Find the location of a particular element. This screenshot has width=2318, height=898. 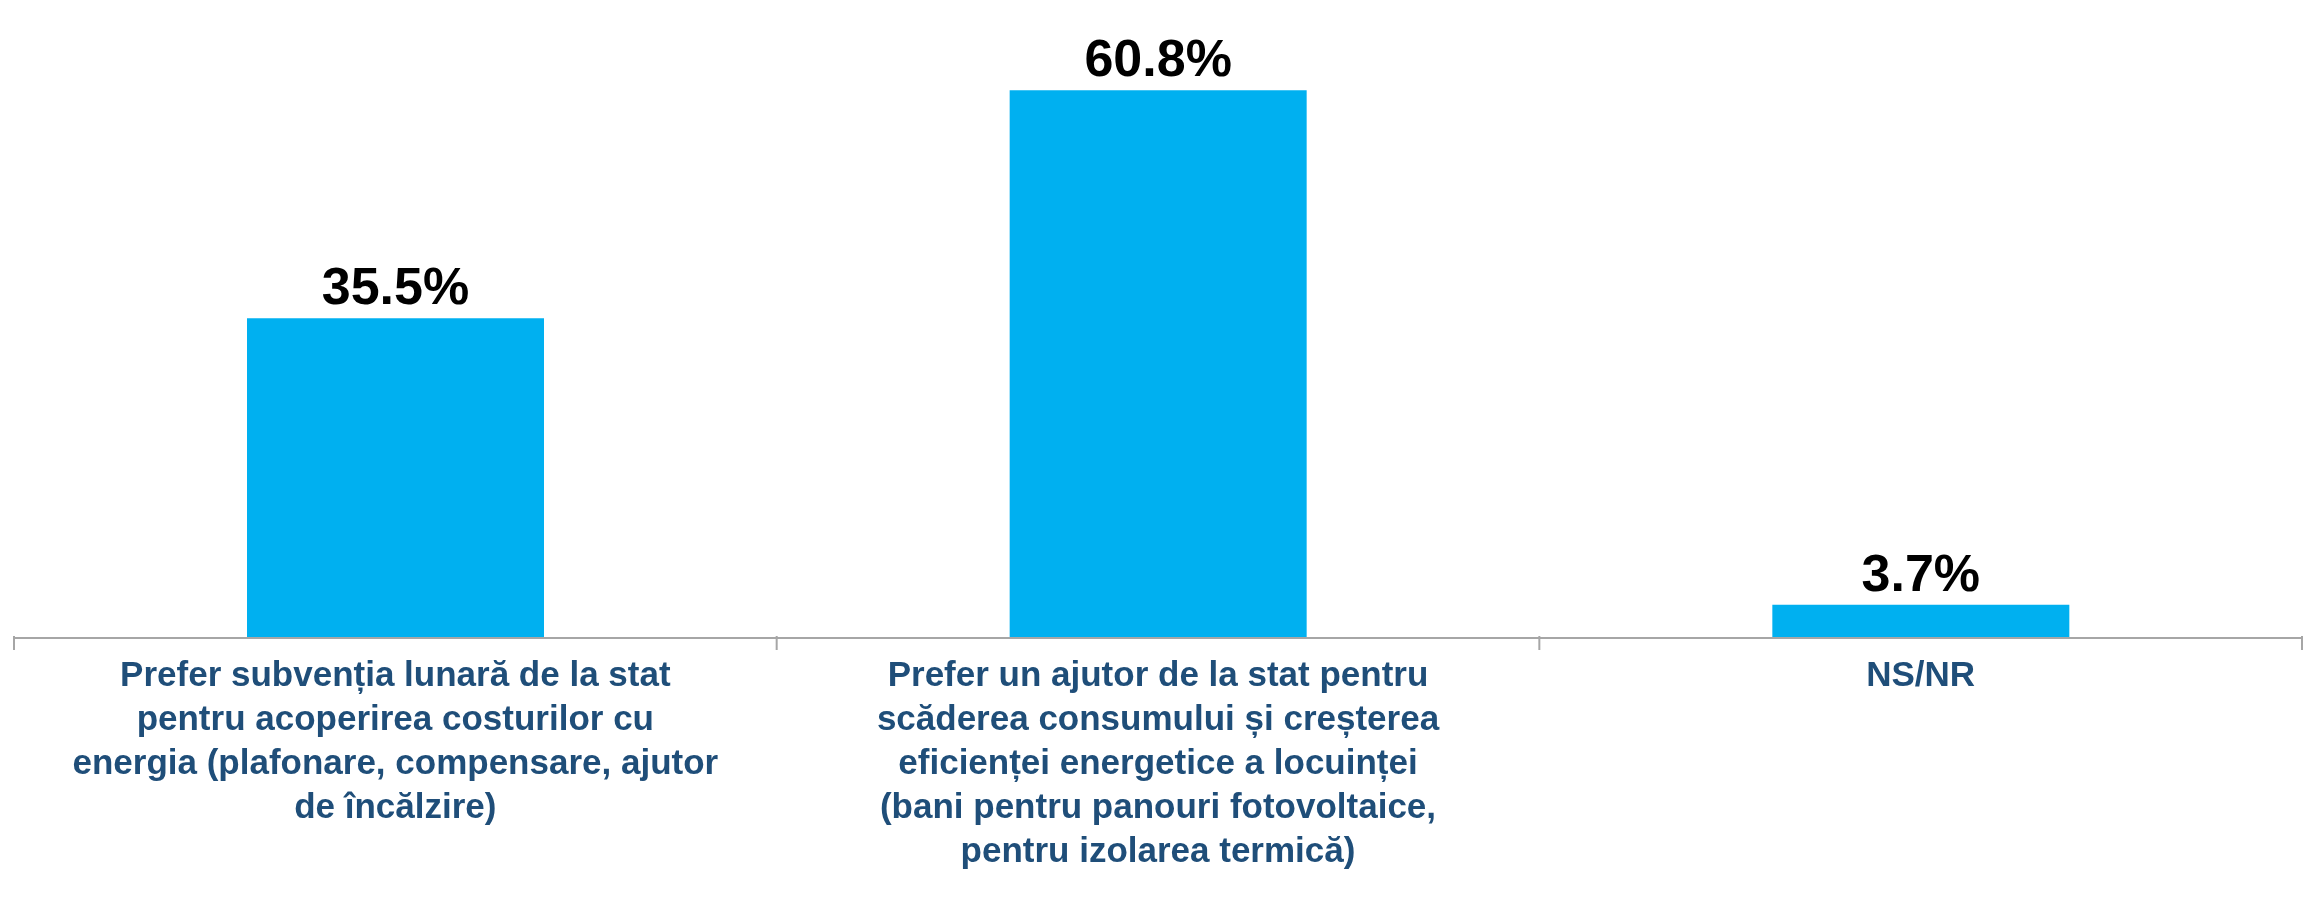

x-tick-label: NS/NR is located at coordinates (1921, 673).